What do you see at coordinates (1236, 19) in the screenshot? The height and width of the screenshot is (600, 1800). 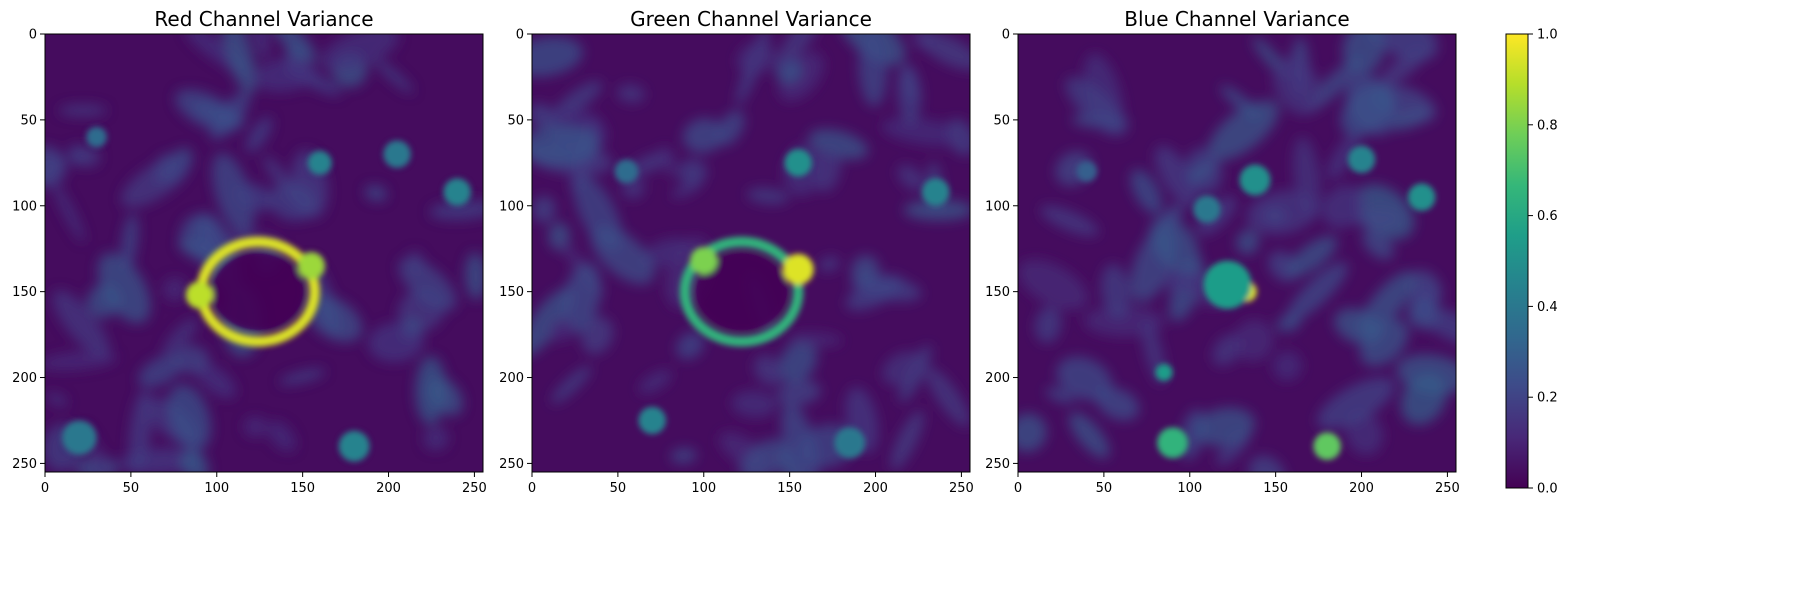 I see `panel-title: Blue Channel Variance` at bounding box center [1236, 19].